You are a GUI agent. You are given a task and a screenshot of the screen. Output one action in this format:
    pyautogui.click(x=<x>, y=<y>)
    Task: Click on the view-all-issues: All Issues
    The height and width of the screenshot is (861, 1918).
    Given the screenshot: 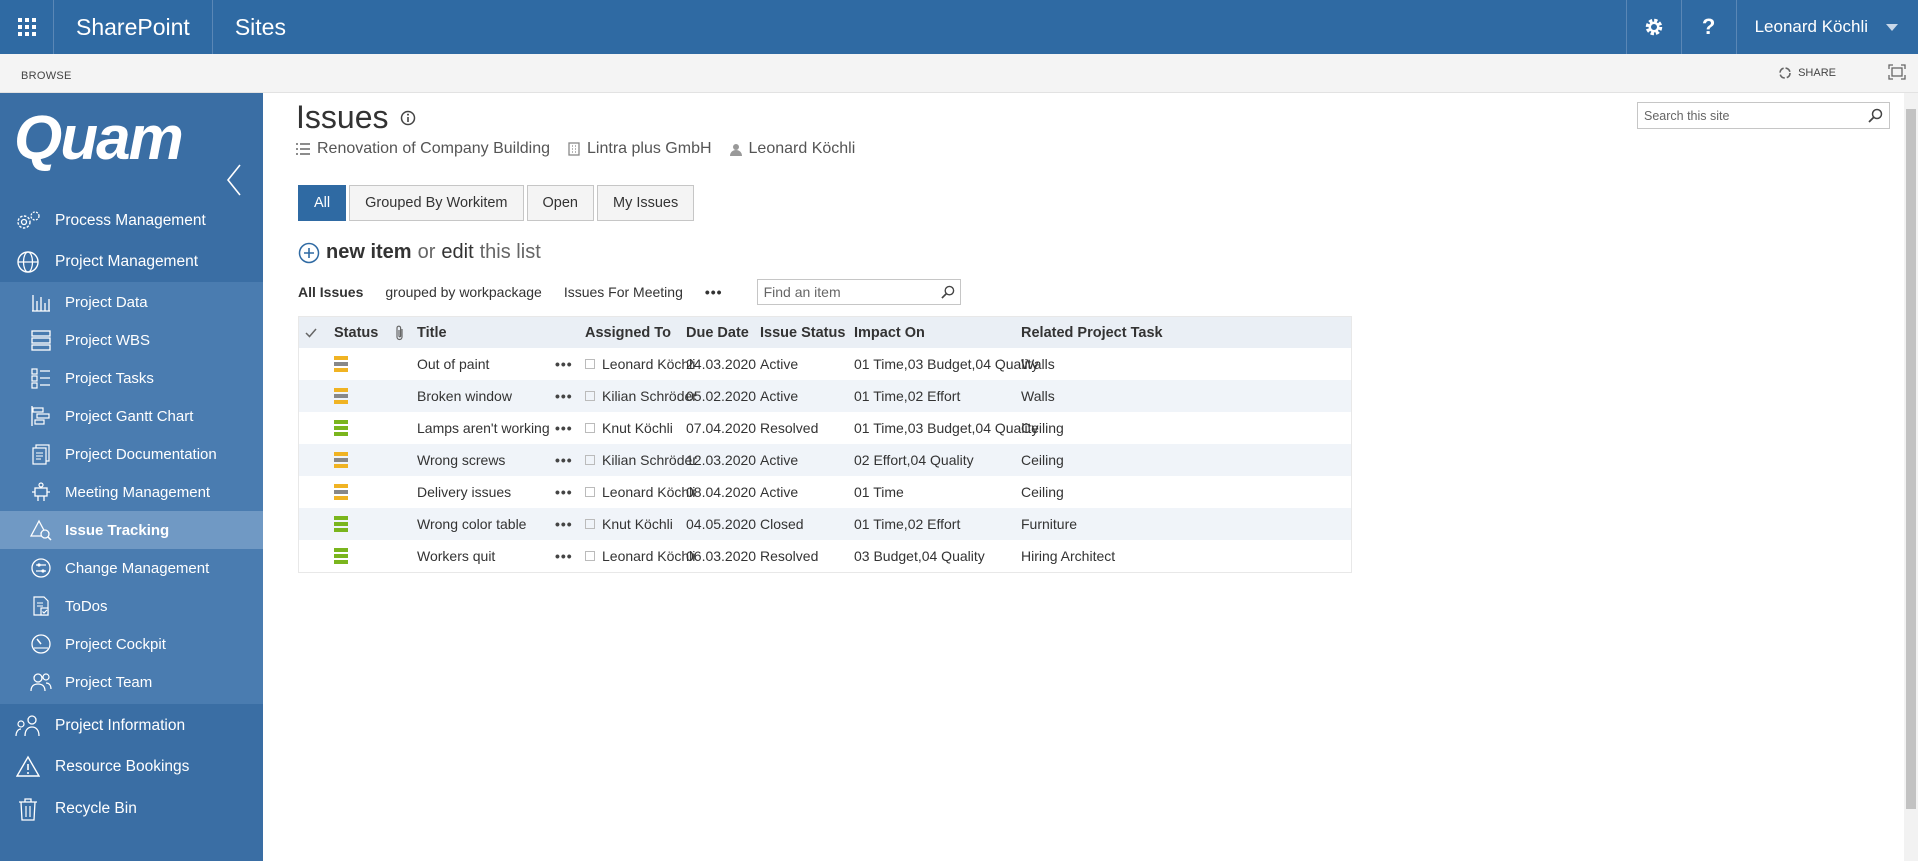 What is the action you would take?
    pyautogui.click(x=331, y=292)
    